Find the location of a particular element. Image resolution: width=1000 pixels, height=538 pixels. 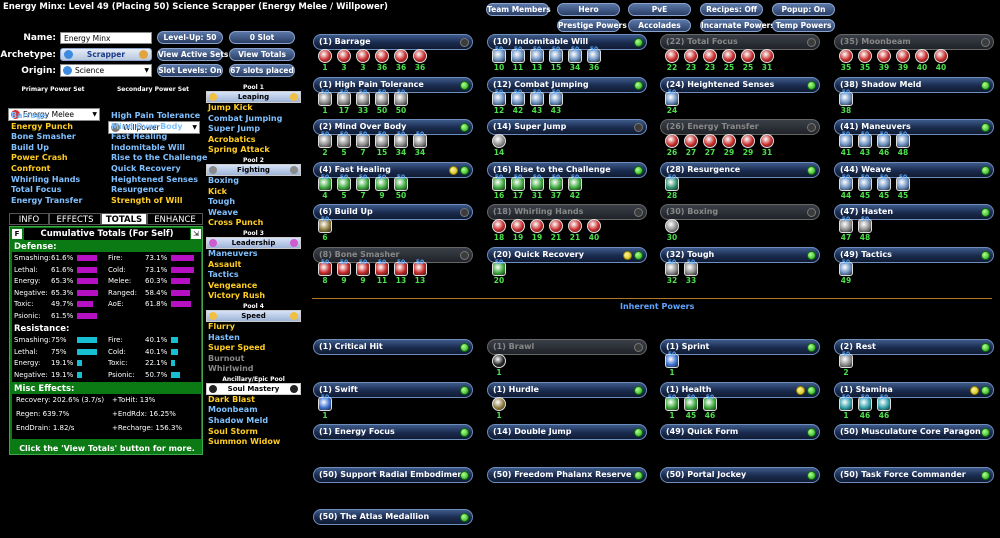

power-slot: (44) Weave is located at coordinates (914, 169).